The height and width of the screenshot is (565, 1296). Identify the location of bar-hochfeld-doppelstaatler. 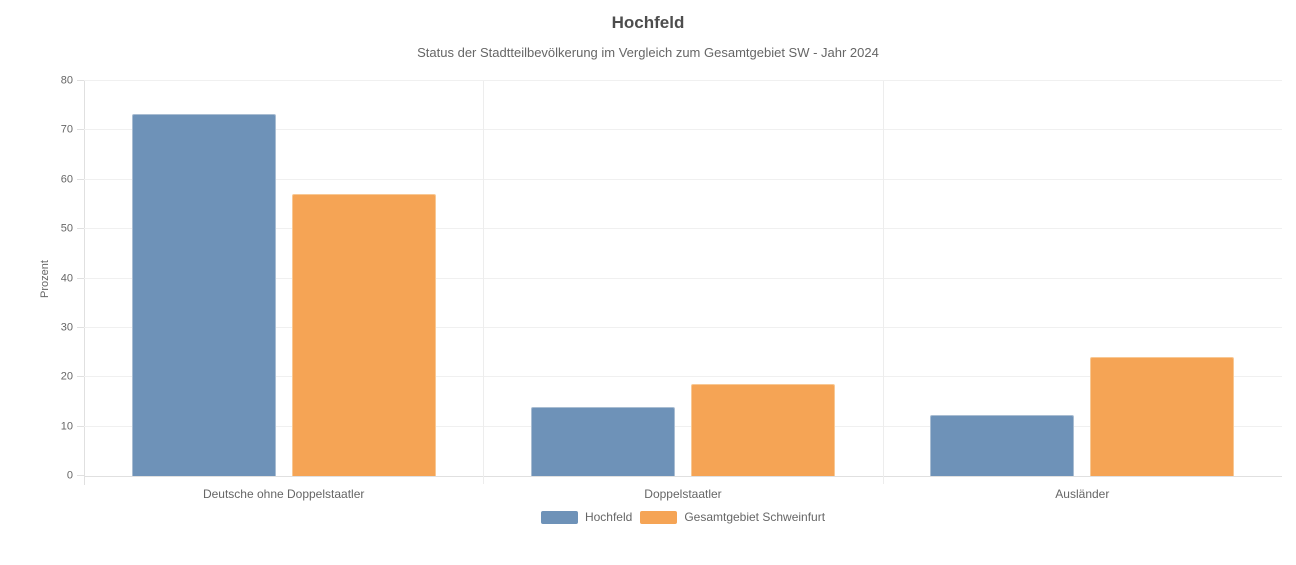
(602, 441).